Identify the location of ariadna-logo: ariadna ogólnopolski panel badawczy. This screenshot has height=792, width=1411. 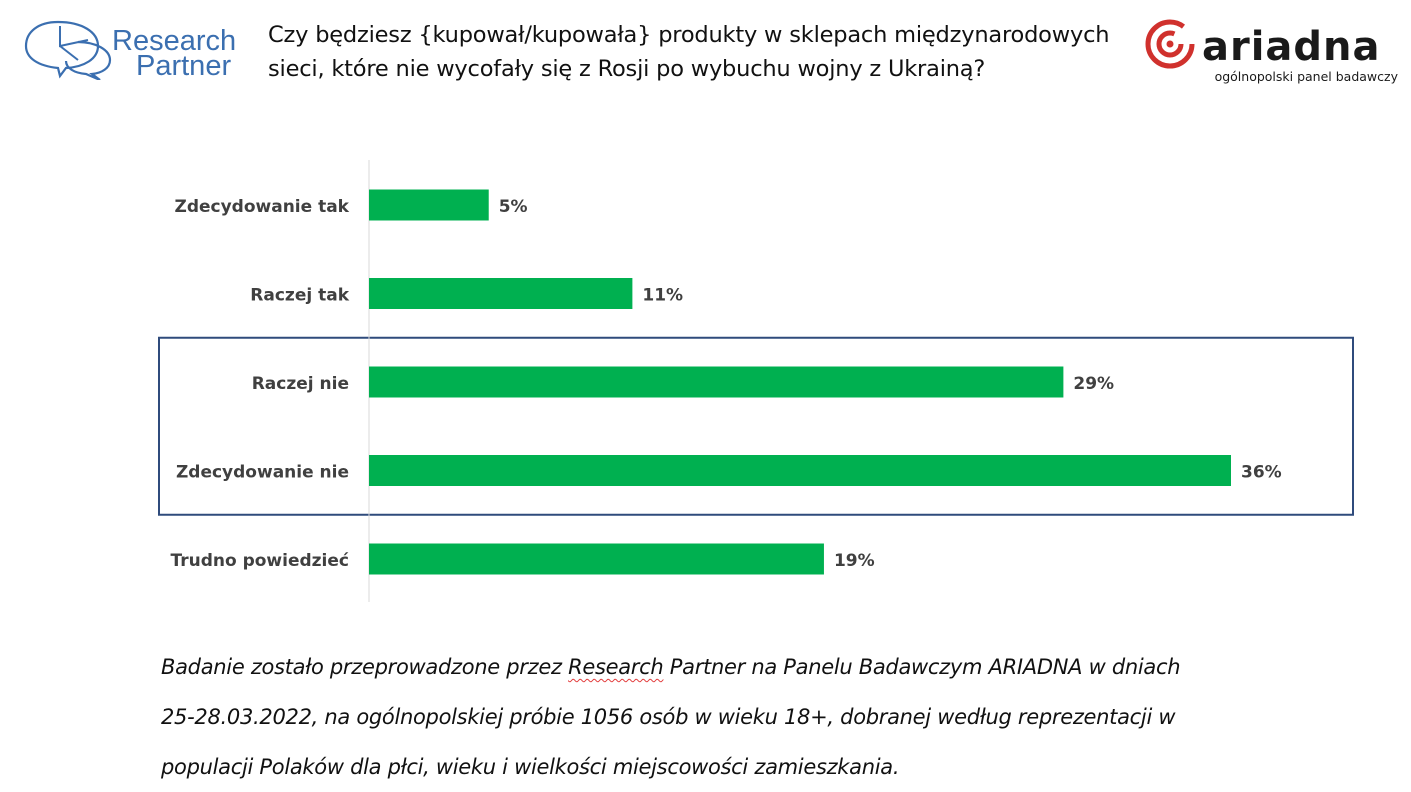
(1271, 51).